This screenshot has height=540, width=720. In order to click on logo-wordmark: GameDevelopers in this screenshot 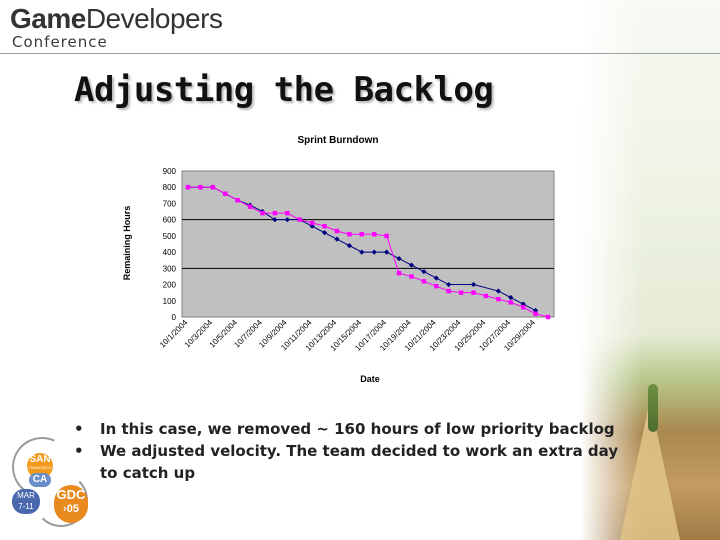, I will do `click(116, 18)`.